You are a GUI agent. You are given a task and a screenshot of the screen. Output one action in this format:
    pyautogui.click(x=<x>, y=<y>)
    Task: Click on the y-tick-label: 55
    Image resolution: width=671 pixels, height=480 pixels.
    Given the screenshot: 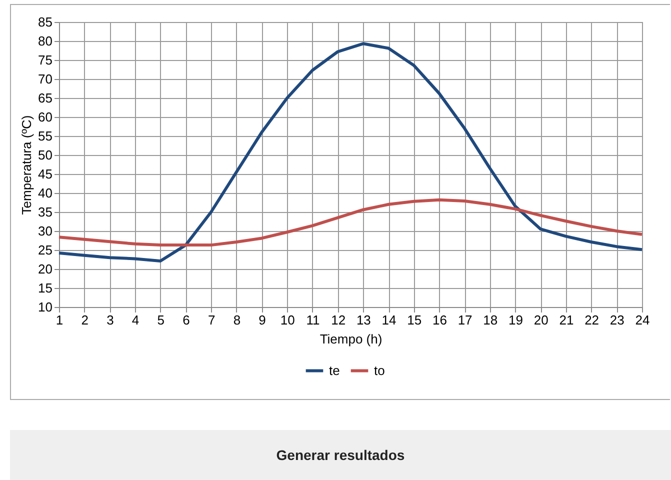 What is the action you would take?
    pyautogui.click(x=45, y=136)
    